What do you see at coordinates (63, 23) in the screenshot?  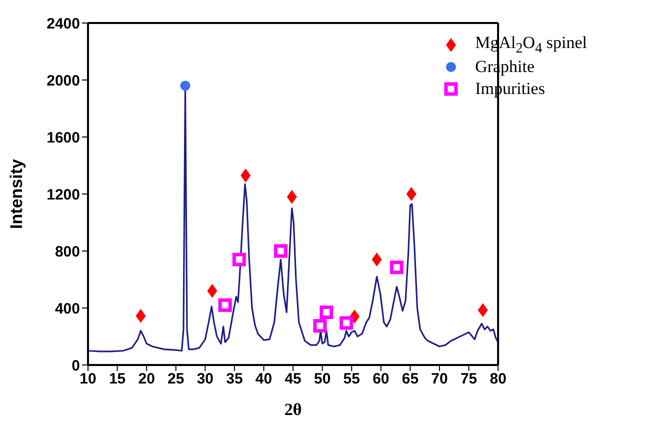 I see `y-tick-label: 2400` at bounding box center [63, 23].